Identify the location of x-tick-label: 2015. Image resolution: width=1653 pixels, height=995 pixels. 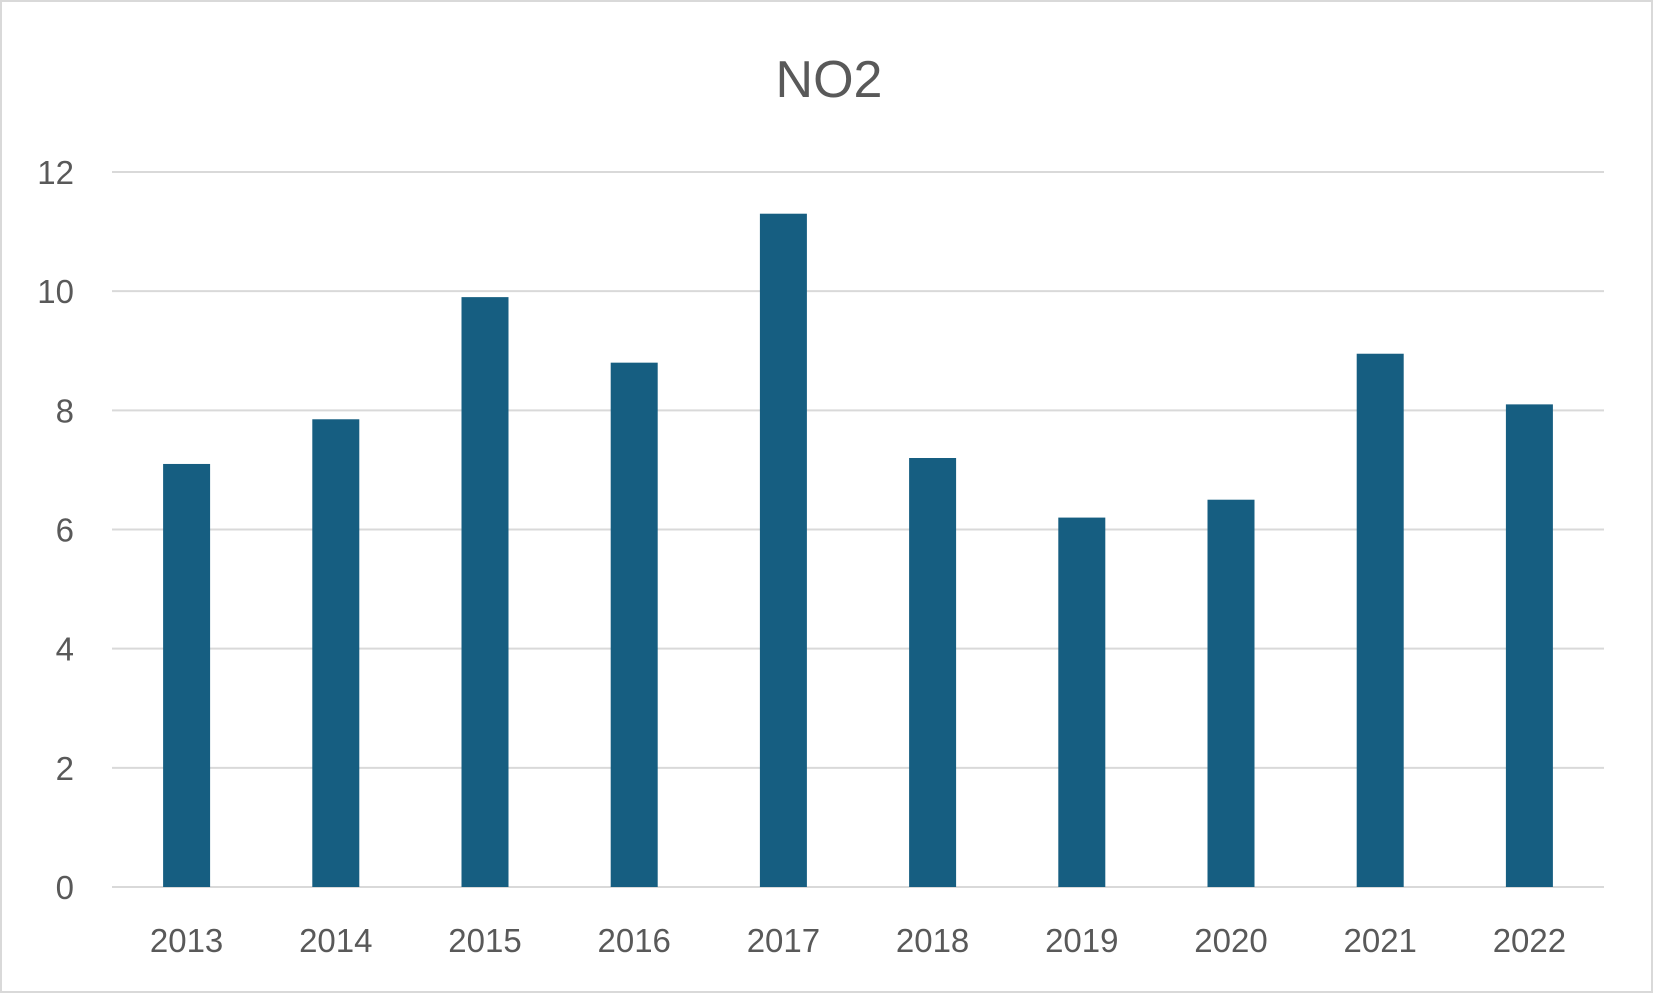
(484, 940).